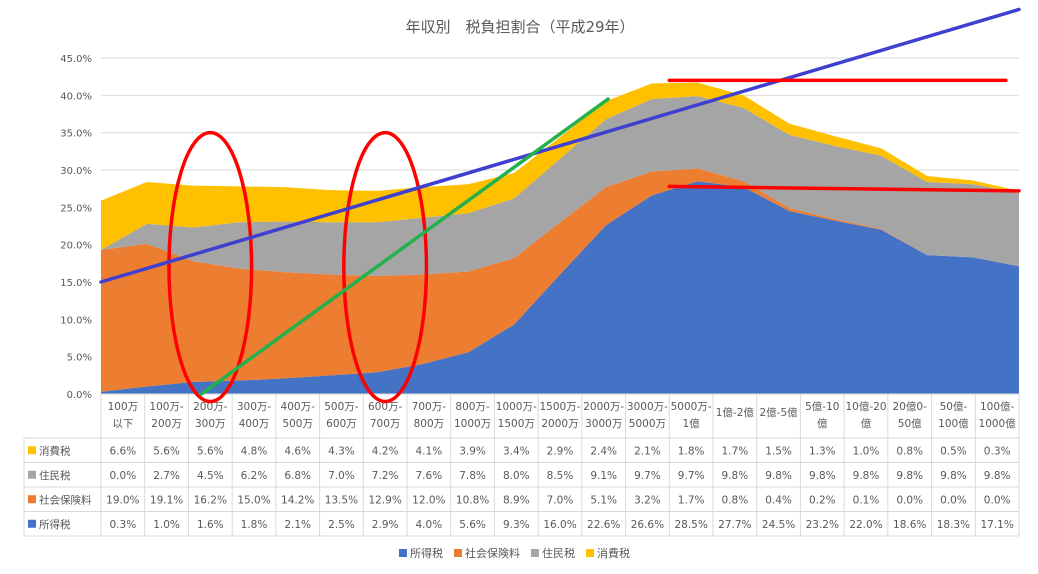  Describe the element at coordinates (210, 451) in the screenshot. I see `table-cell: 5.6%` at that location.